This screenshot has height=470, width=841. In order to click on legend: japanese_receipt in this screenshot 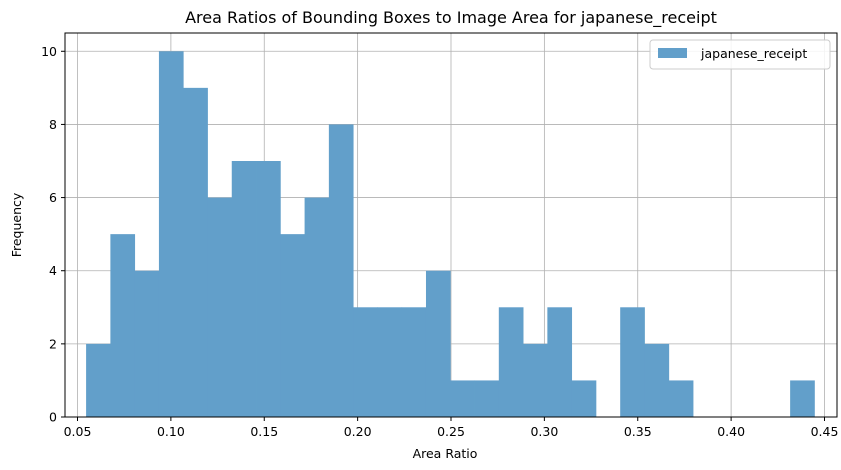, I will do `click(740, 54)`.